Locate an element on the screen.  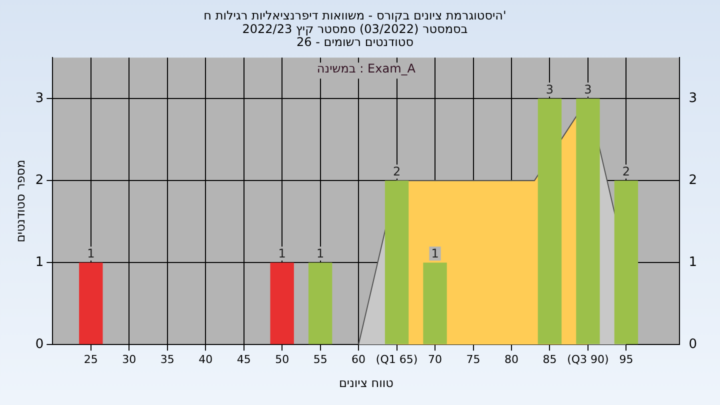
x-tick-label: 95 is located at coordinates (626, 359).